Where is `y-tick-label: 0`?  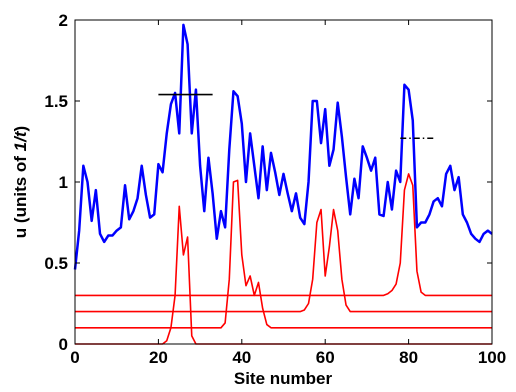 y-tick-label: 0 is located at coordinates (63, 344).